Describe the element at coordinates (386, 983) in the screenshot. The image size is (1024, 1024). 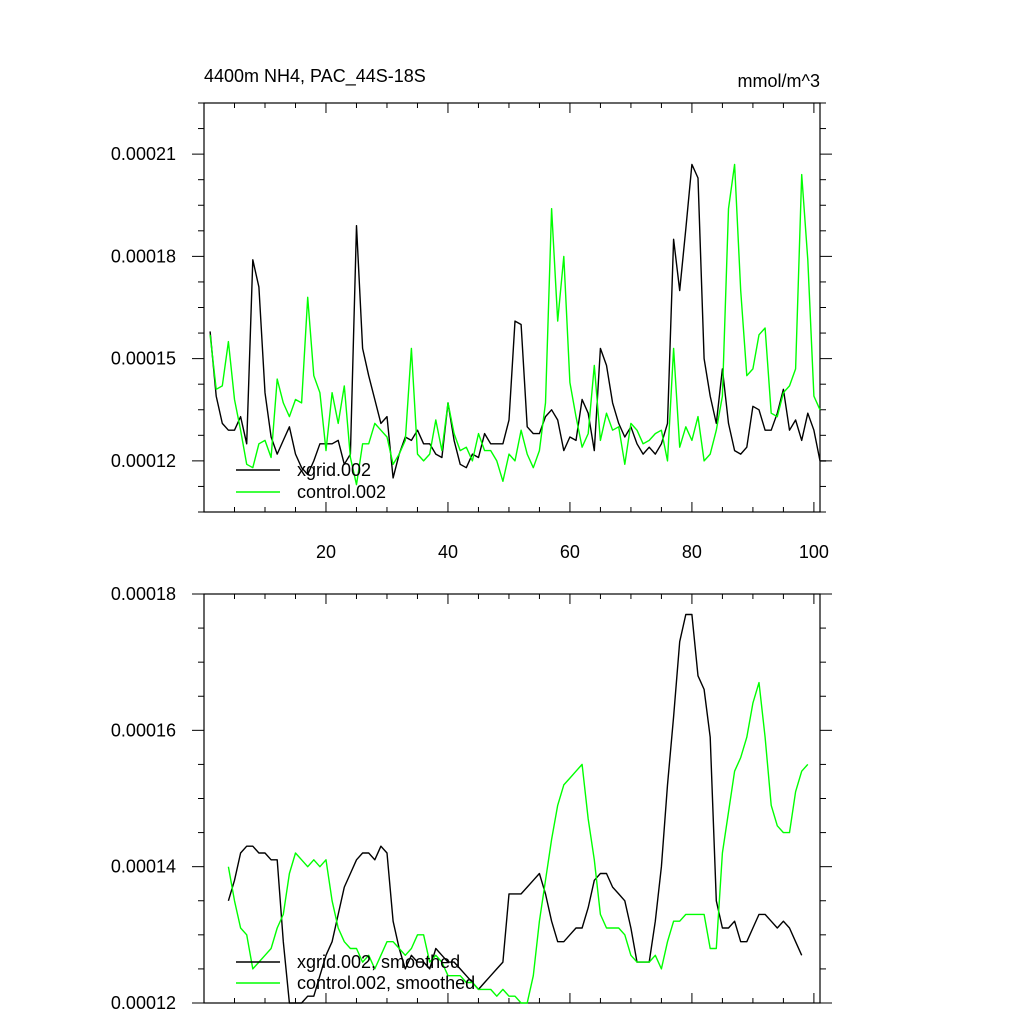
I see `legend-label: control.002, smoothed` at that location.